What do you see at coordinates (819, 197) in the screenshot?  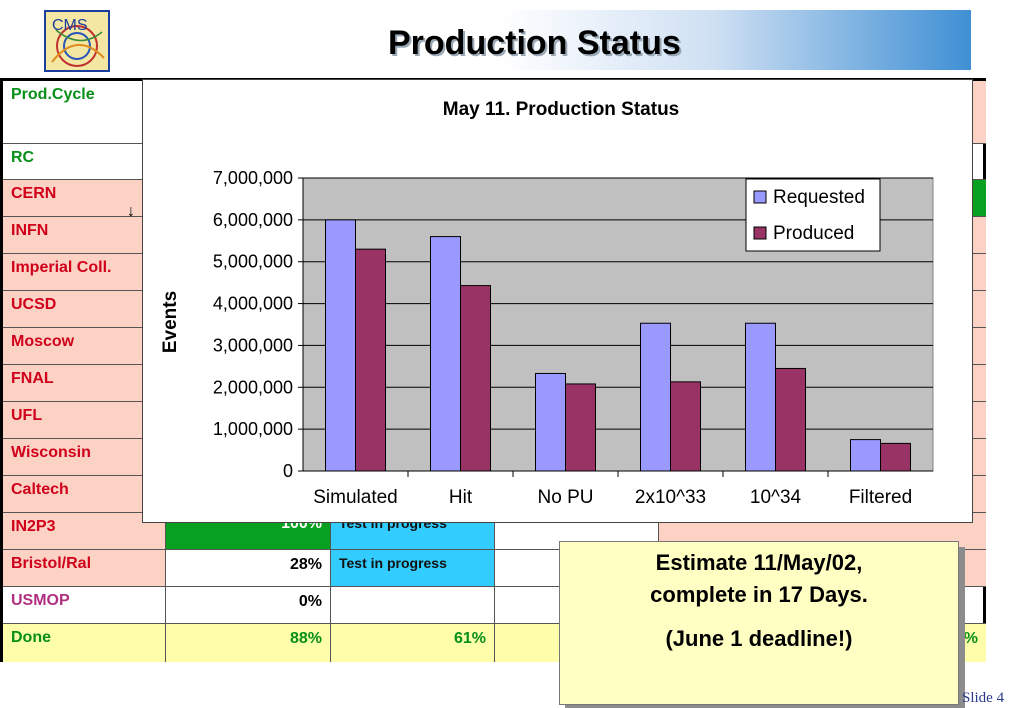 I see `legend-label: Requested` at bounding box center [819, 197].